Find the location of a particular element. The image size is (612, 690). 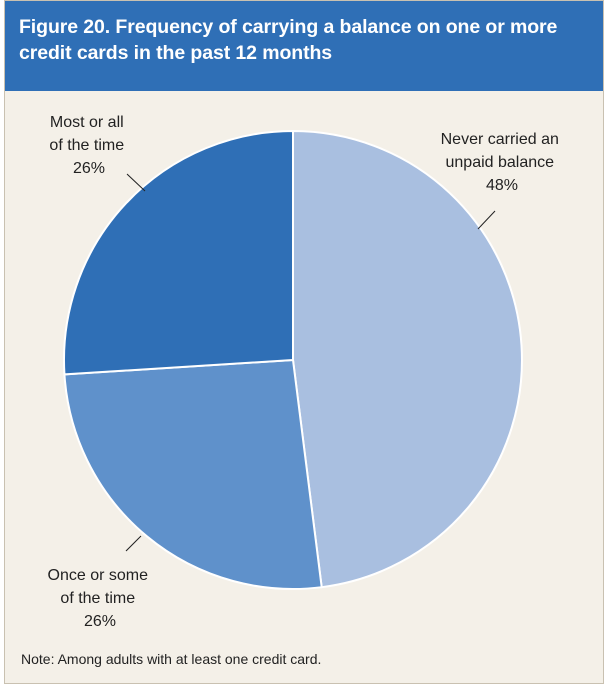

leader-line-never-carried is located at coordinates (486, 220).